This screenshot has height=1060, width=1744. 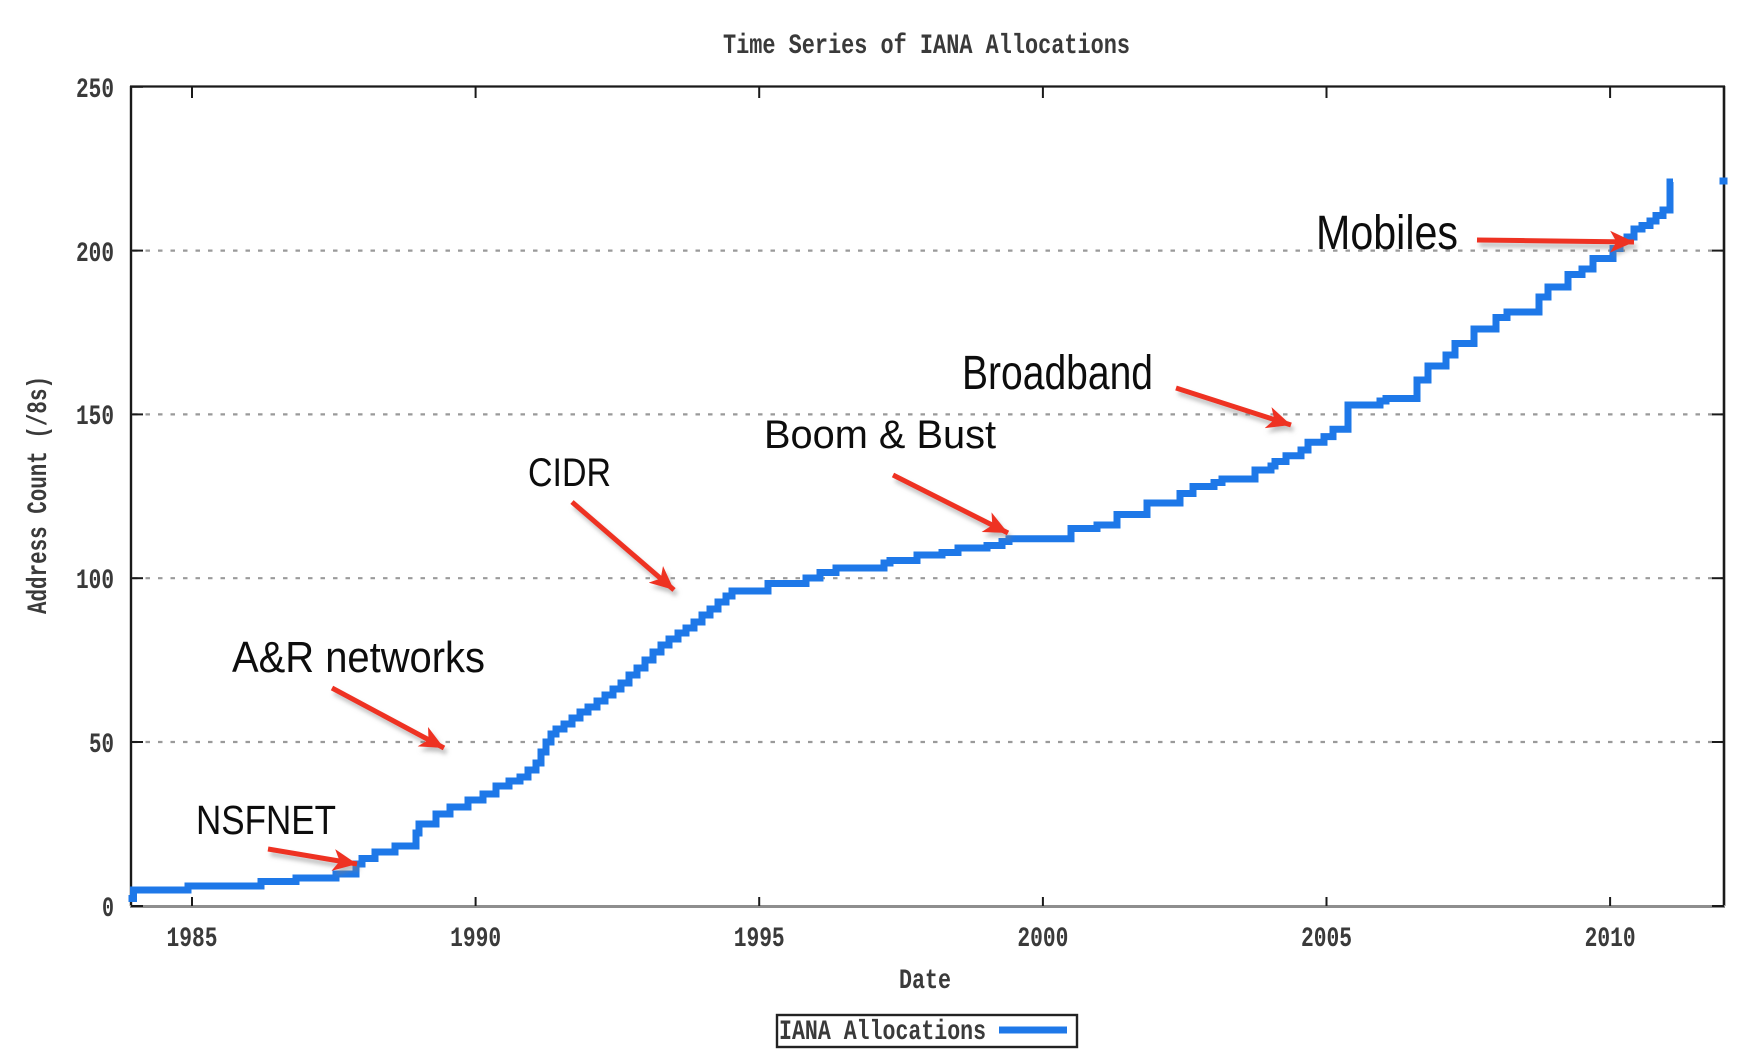 What do you see at coordinates (925, 981) in the screenshot?
I see `svg-text: Date` at bounding box center [925, 981].